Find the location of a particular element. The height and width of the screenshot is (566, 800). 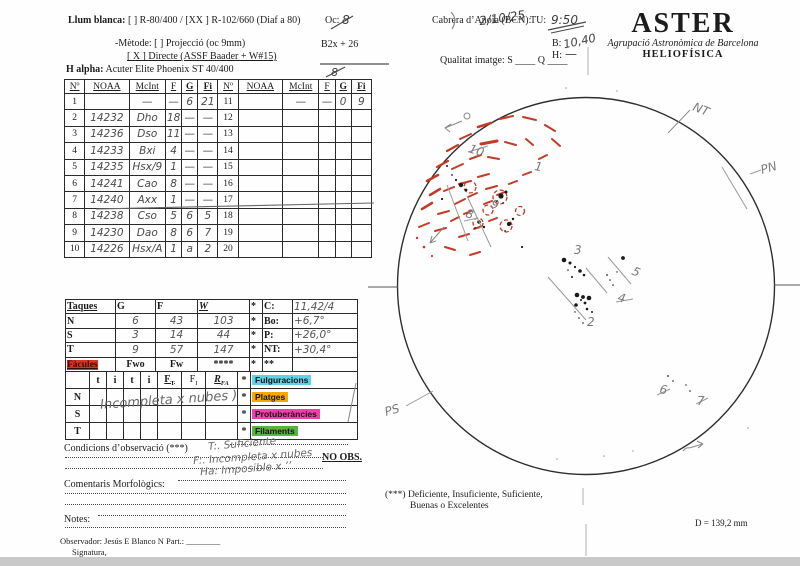

legend-platges: Platges is located at coordinates (270, 396).